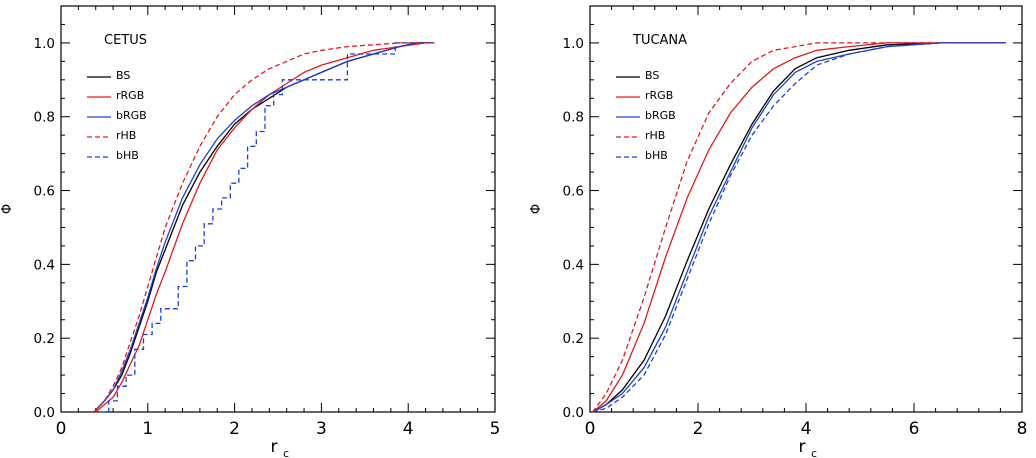  What do you see at coordinates (495, 429) in the screenshot?
I see `x-tick-label: 5` at bounding box center [495, 429].